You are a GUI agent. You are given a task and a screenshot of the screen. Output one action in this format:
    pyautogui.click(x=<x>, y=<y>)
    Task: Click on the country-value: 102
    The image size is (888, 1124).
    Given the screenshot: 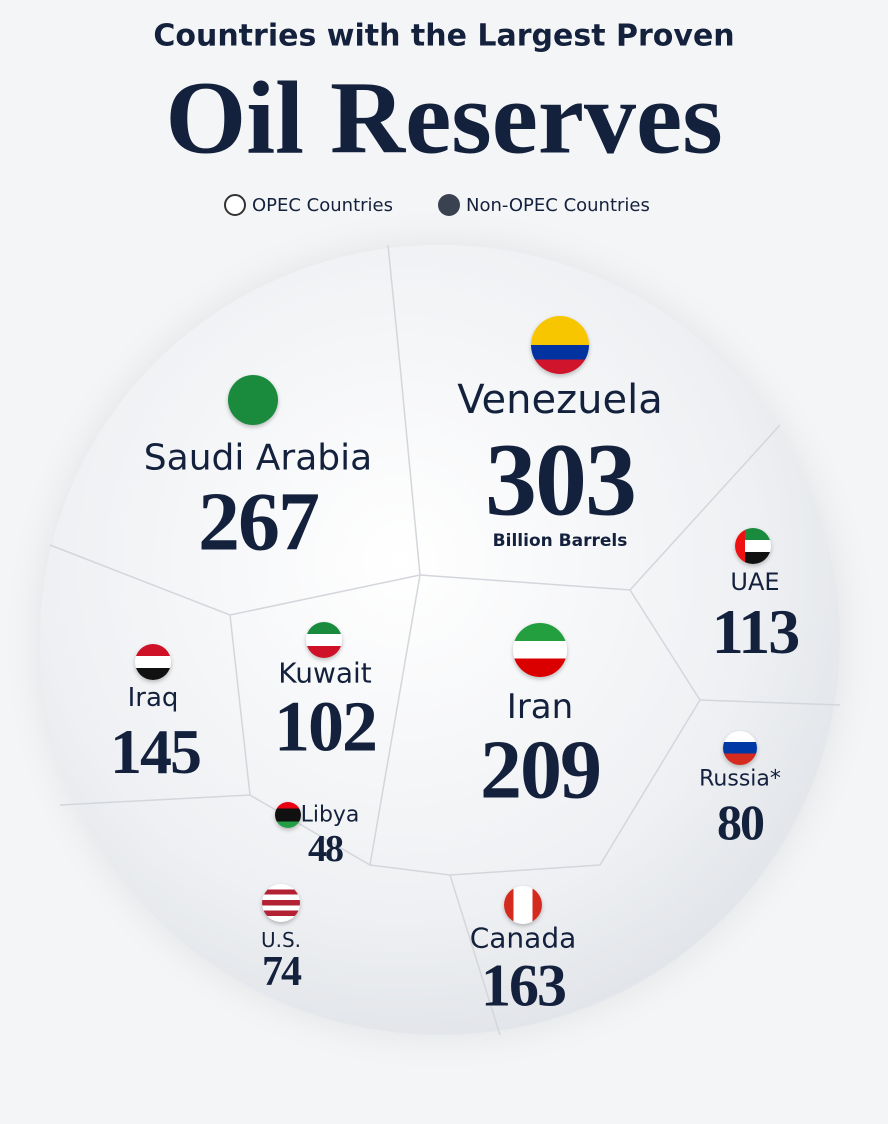 What is the action you would take?
    pyautogui.click(x=326, y=726)
    